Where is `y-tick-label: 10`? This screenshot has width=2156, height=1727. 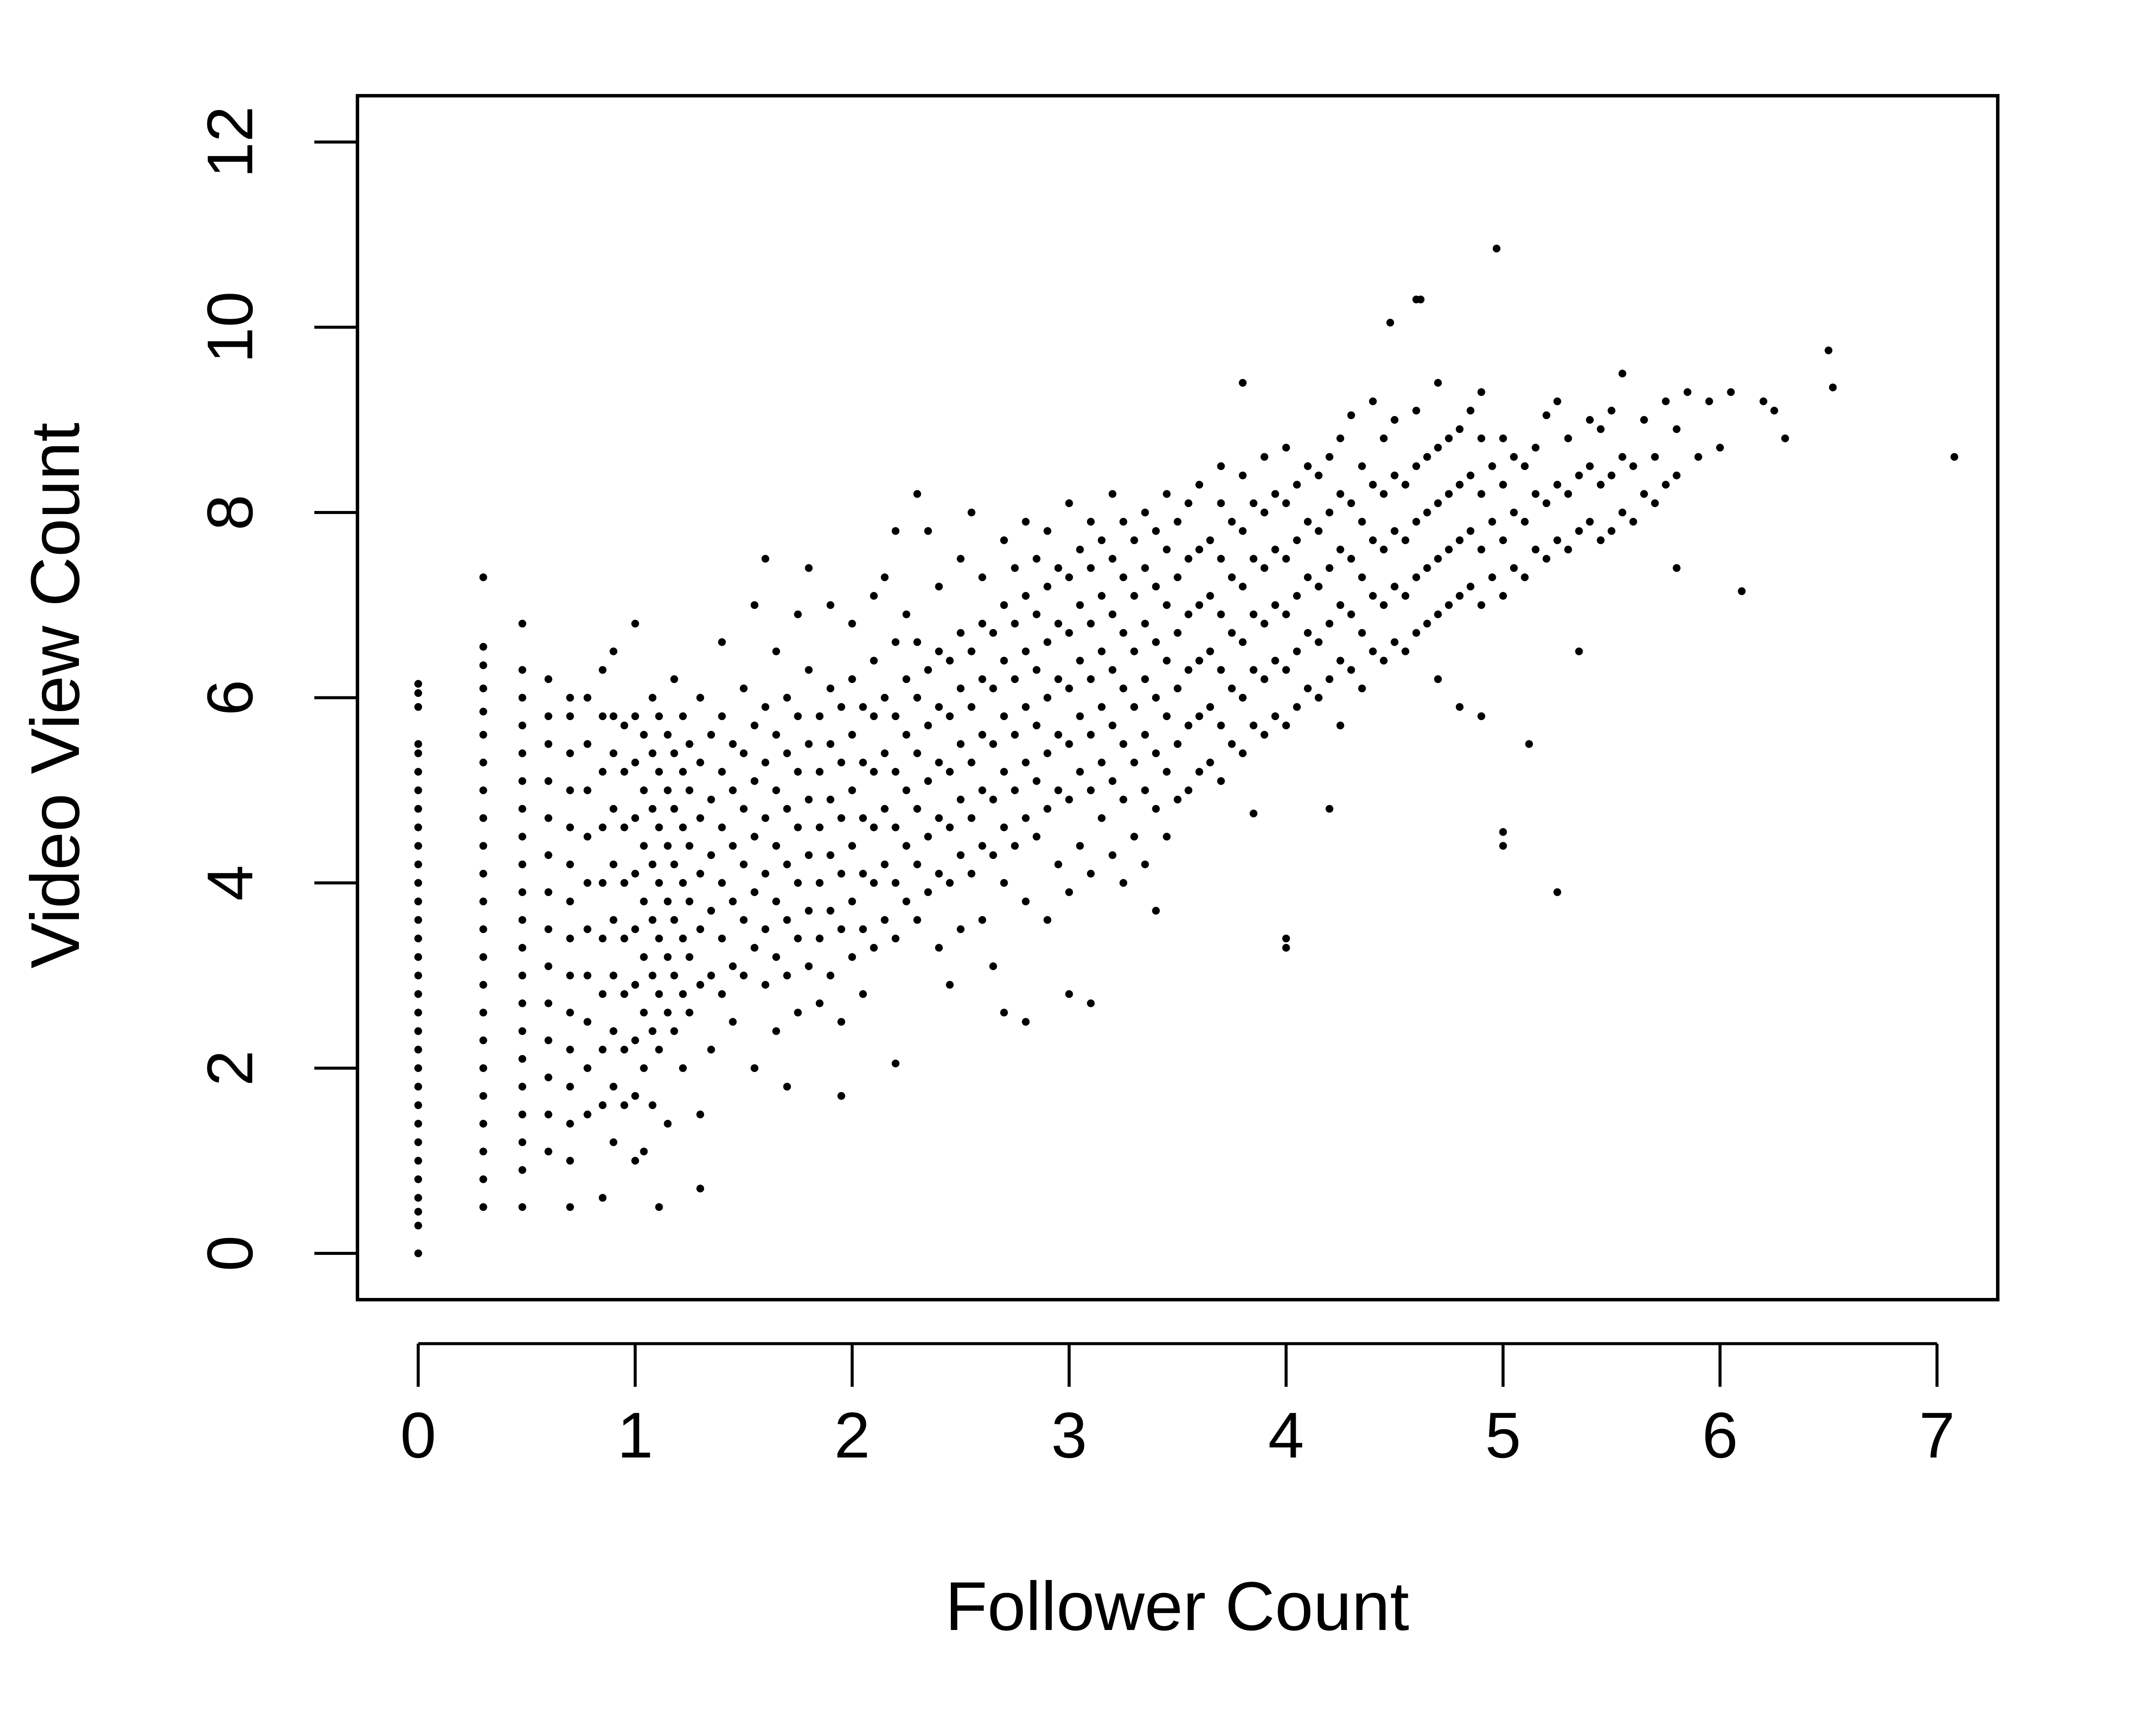
y-tick-label: 10 is located at coordinates (230, 327).